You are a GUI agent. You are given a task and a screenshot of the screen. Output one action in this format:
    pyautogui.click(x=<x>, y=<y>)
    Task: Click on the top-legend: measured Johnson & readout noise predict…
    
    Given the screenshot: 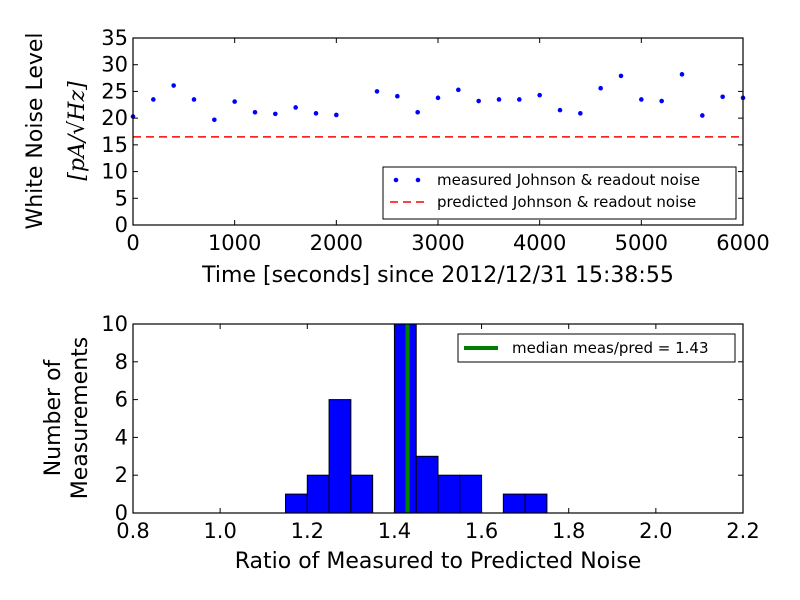 What is the action you would take?
    pyautogui.click(x=559, y=193)
    